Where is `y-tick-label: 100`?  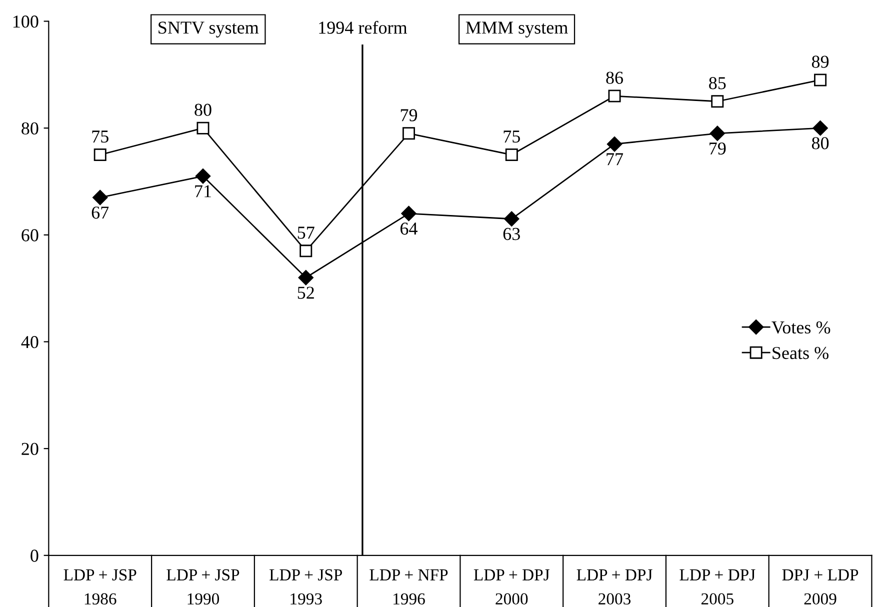
y-tick-label: 100 is located at coordinates (25, 22).